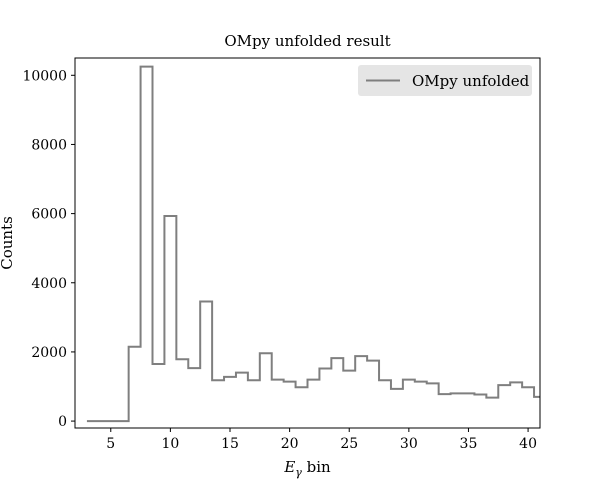 The width and height of the screenshot is (600, 480). Describe the element at coordinates (49, 353) in the screenshot. I see `y-tick-label: 2000` at that location.